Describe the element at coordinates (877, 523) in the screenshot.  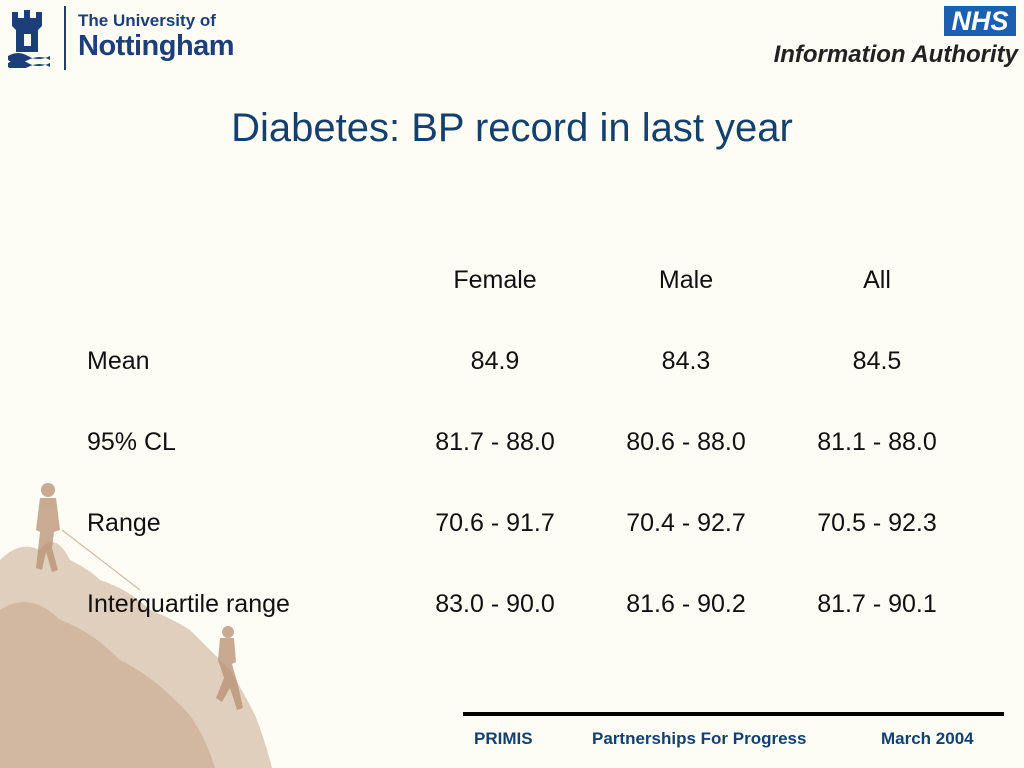
I see `table-cell: 70.5 - 92.3` at that location.